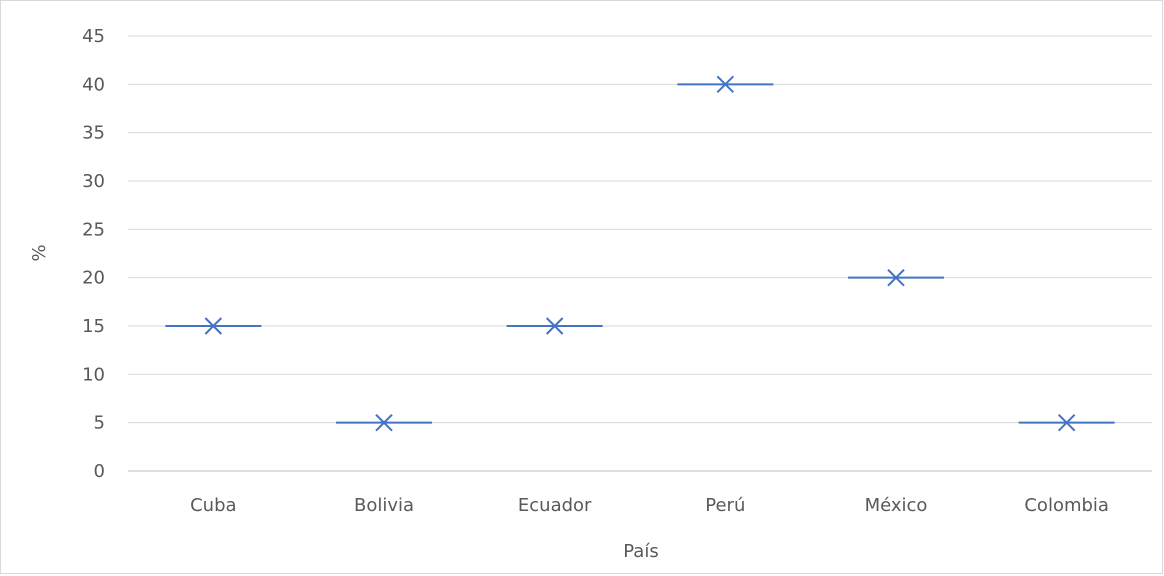 The image size is (1164, 576). Describe the element at coordinates (640, 551) in the screenshot. I see `x-axis-title: País` at that location.